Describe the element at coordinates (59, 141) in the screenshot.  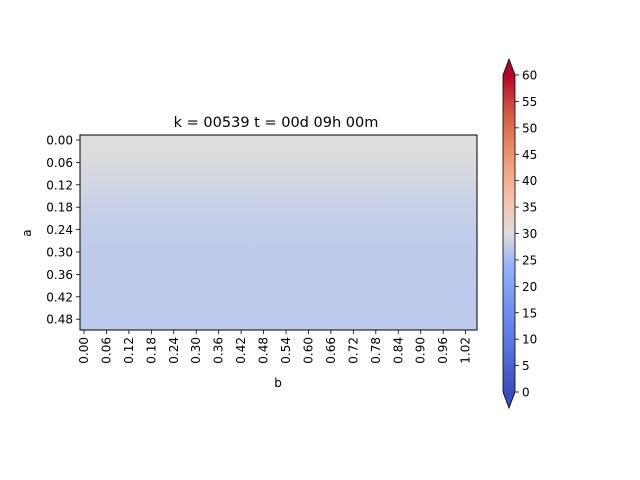
I see `y-tick-label: 0.00` at that location.